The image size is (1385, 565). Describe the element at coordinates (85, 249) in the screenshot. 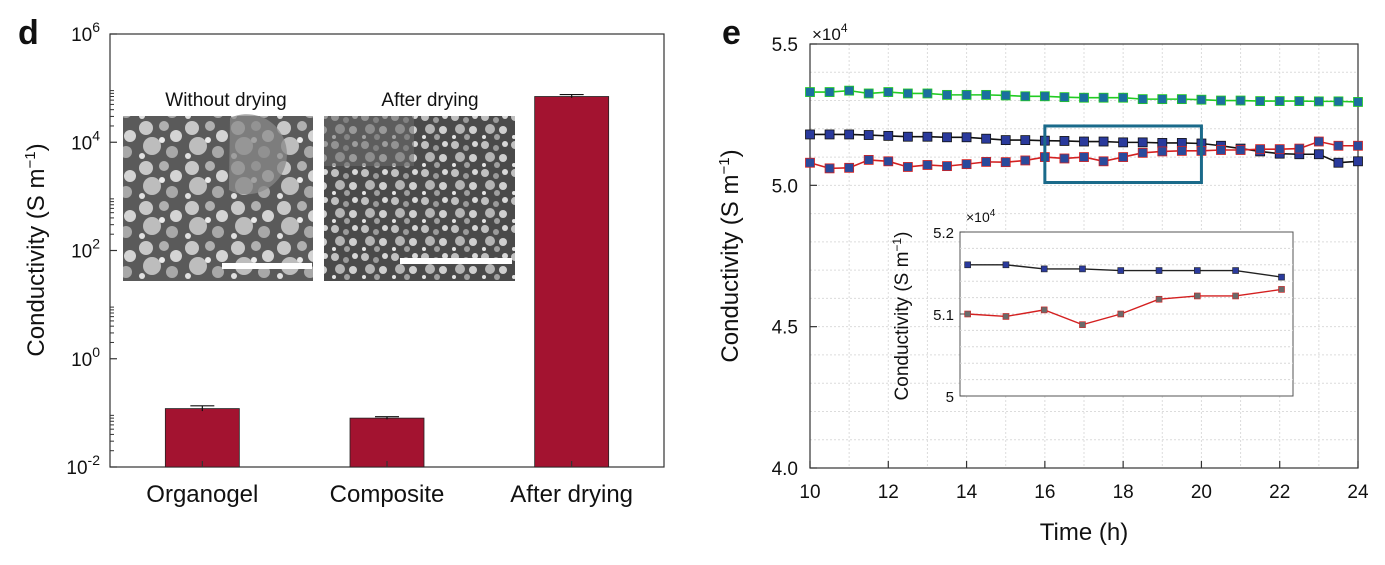

I see `panel-d-y-tick-label: 10²` at that location.